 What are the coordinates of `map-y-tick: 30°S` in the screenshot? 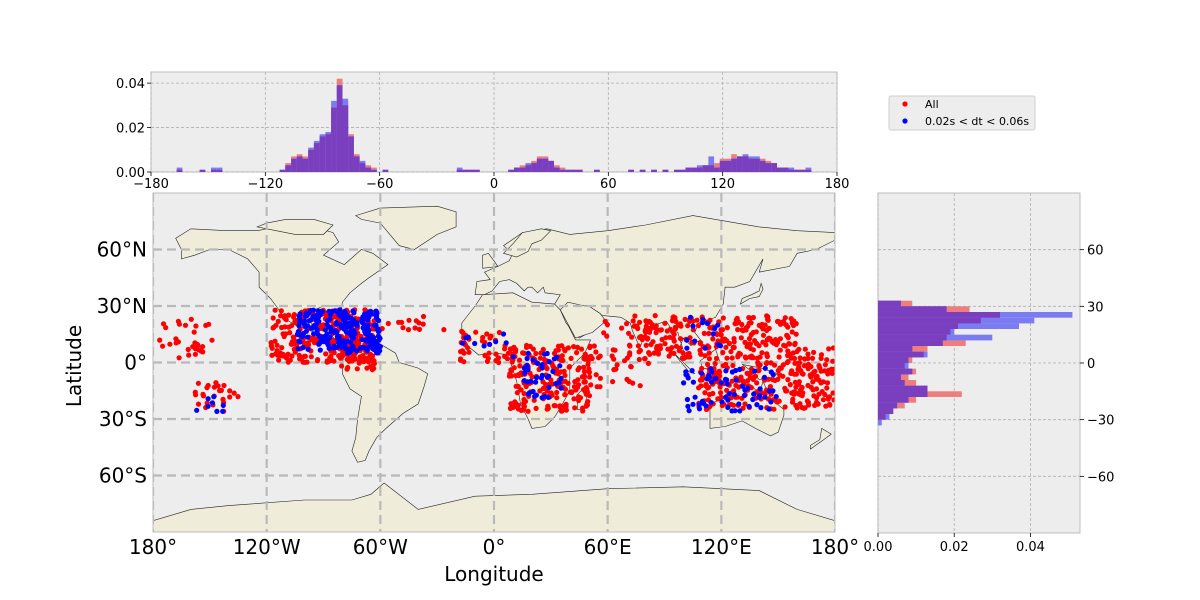 It's located at (123, 419).